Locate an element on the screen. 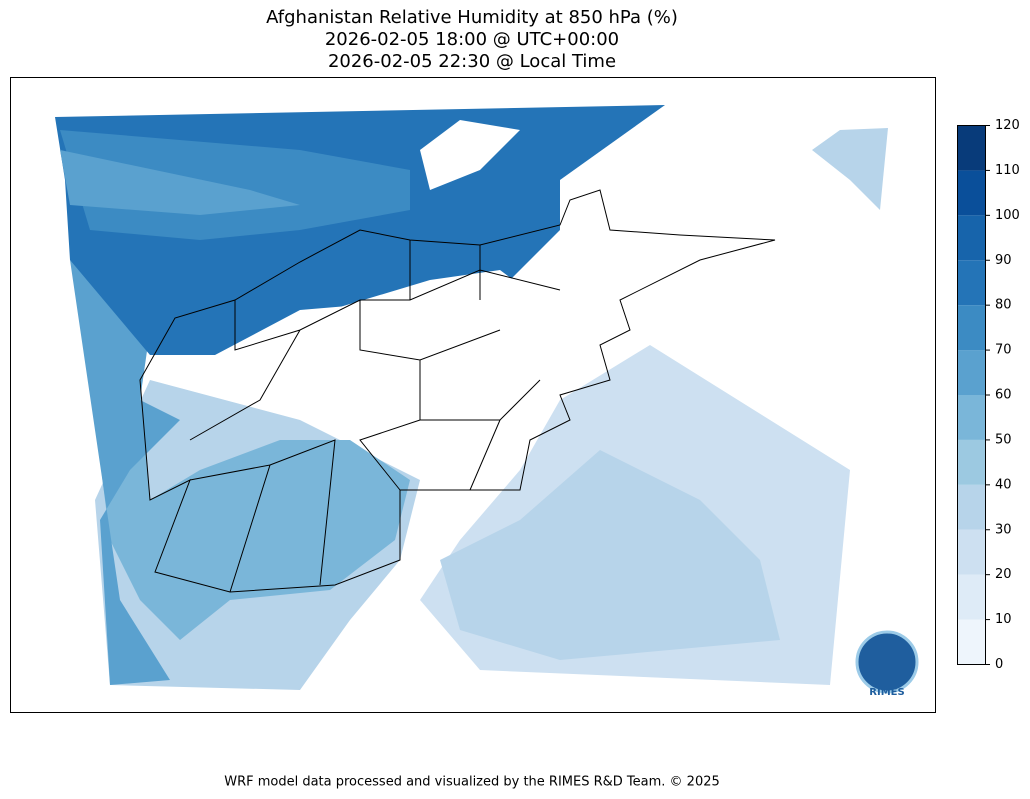 Image resolution: width=1030 pixels, height=799 pixels. colorbar-tick-label: 120 is located at coordinates (1007, 125).